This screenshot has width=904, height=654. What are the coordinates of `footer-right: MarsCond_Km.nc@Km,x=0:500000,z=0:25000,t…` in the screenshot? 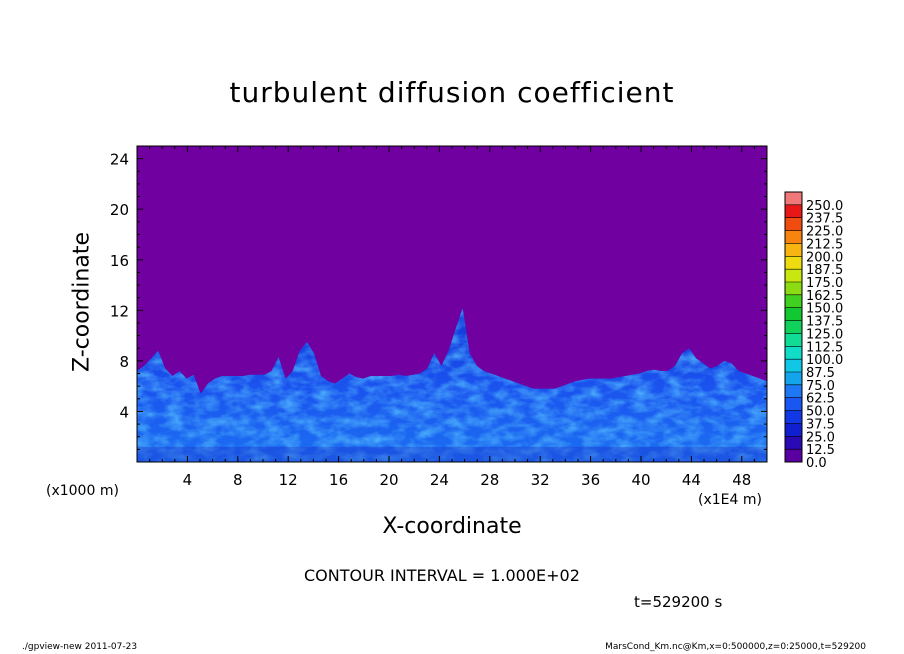 It's located at (735, 647).